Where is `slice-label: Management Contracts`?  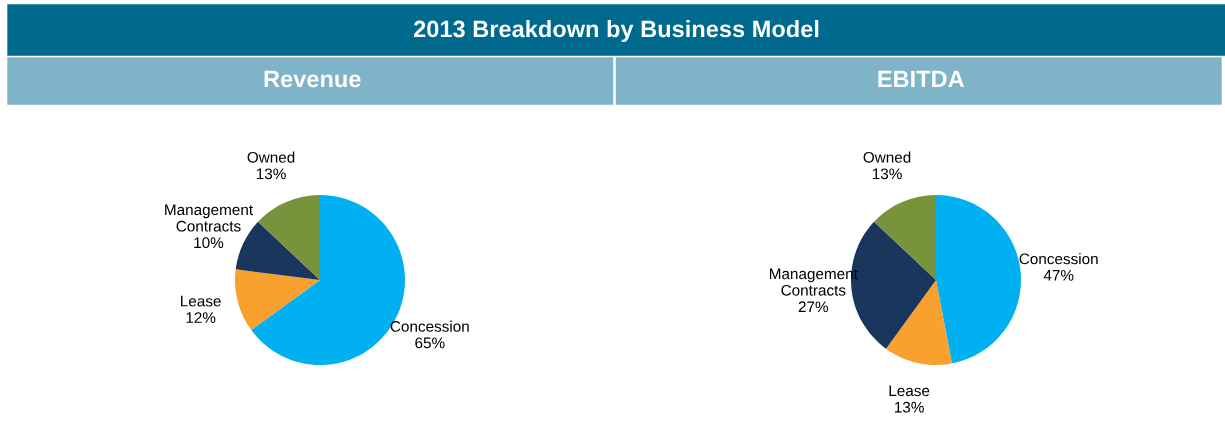 slice-label: Management Contracts is located at coordinates (209, 218).